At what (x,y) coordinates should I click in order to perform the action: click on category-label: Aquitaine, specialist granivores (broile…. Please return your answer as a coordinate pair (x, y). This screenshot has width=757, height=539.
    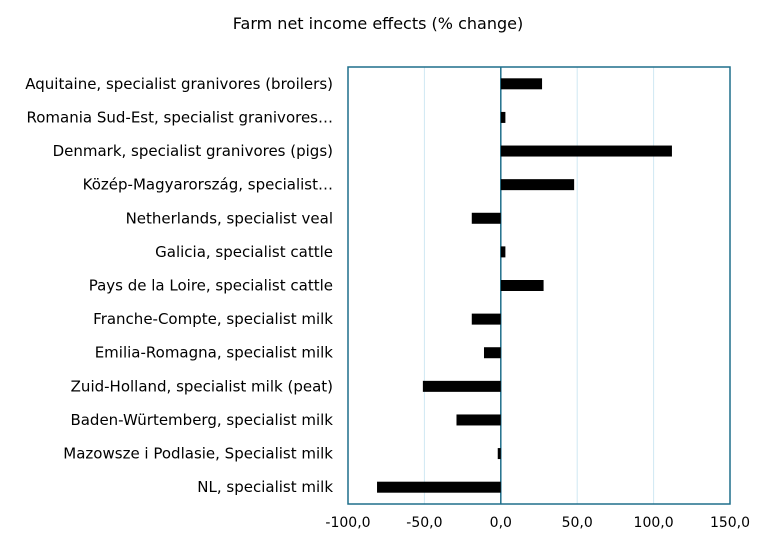
    Looking at the image, I should click on (179, 84).